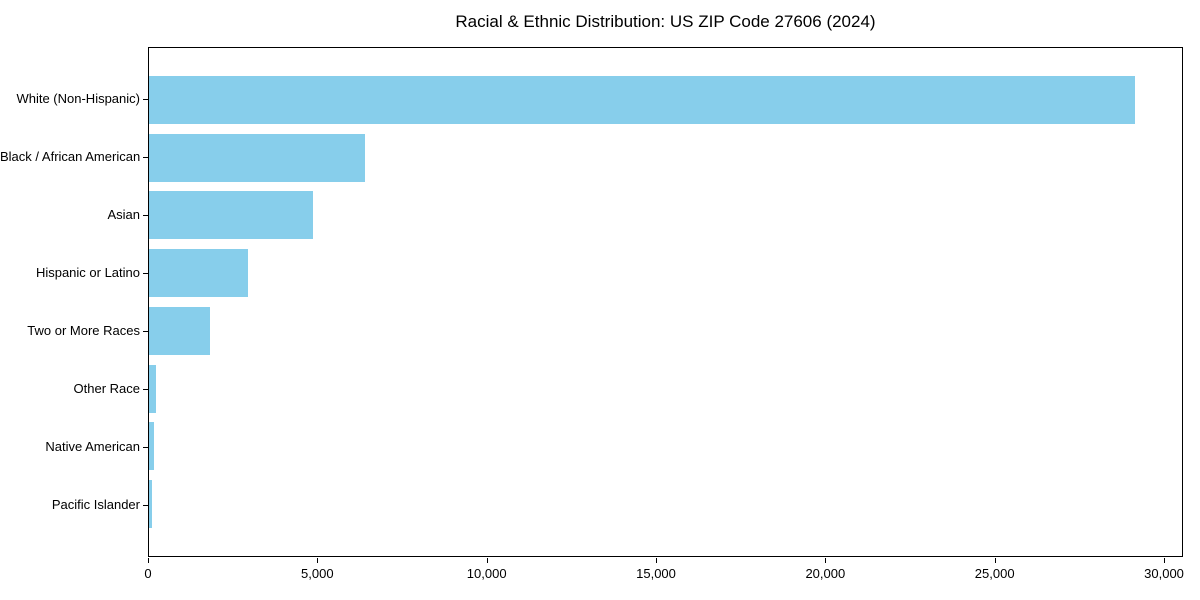  What do you see at coordinates (148, 573) in the screenshot?
I see `x-tick-label: 0` at bounding box center [148, 573].